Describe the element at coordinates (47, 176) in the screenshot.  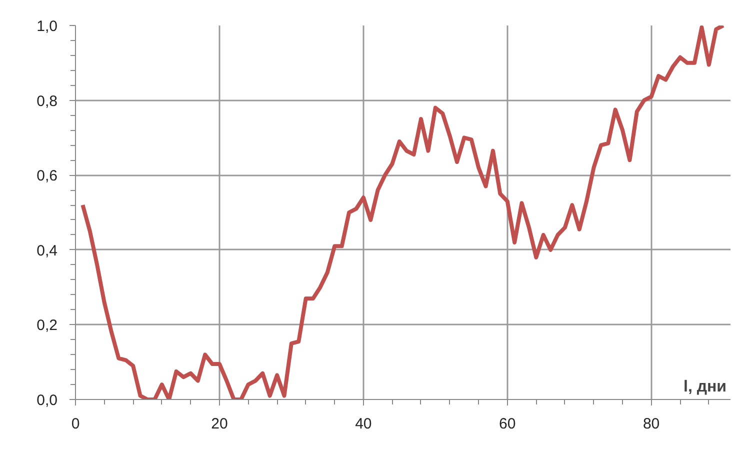
I see `y-tick-label: 0,6` at that location.